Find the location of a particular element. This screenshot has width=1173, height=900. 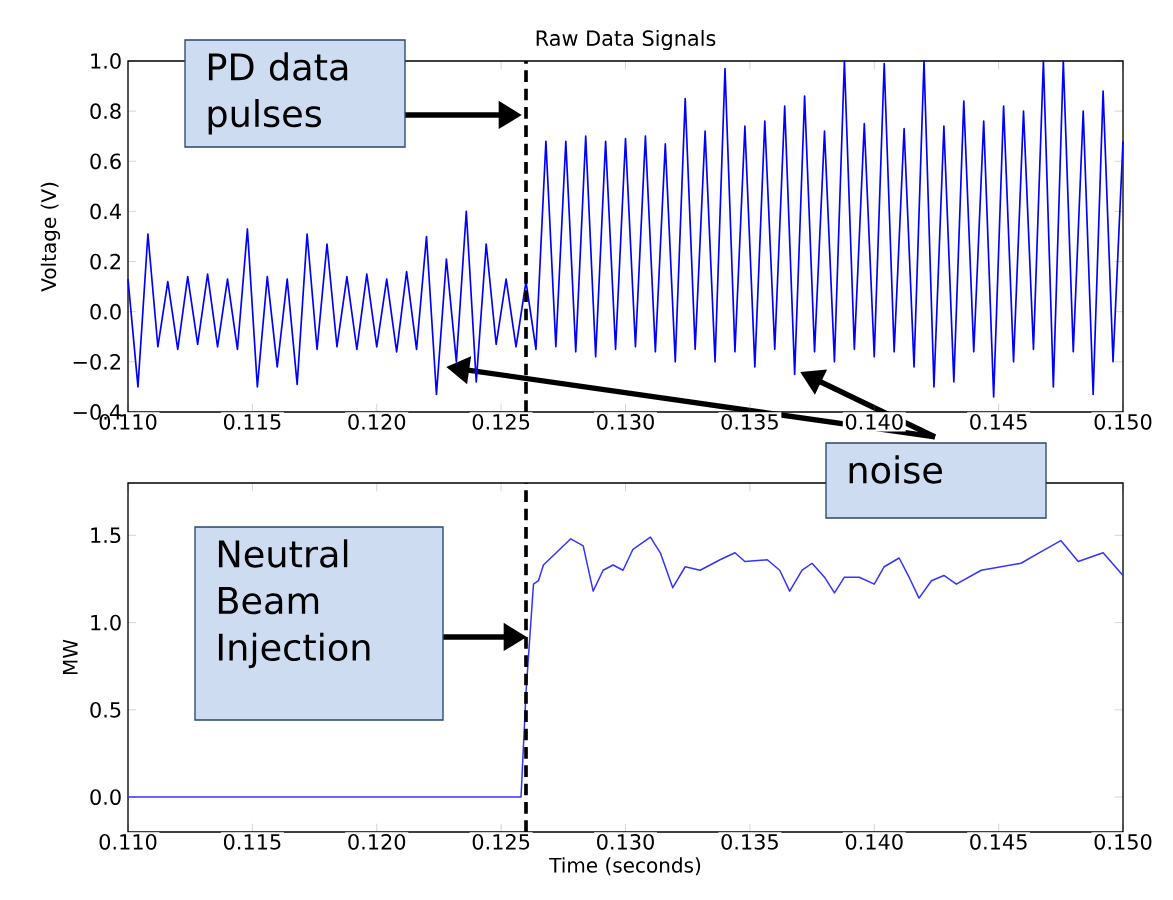

y-tick-label: 0.4 is located at coordinates (105, 211).